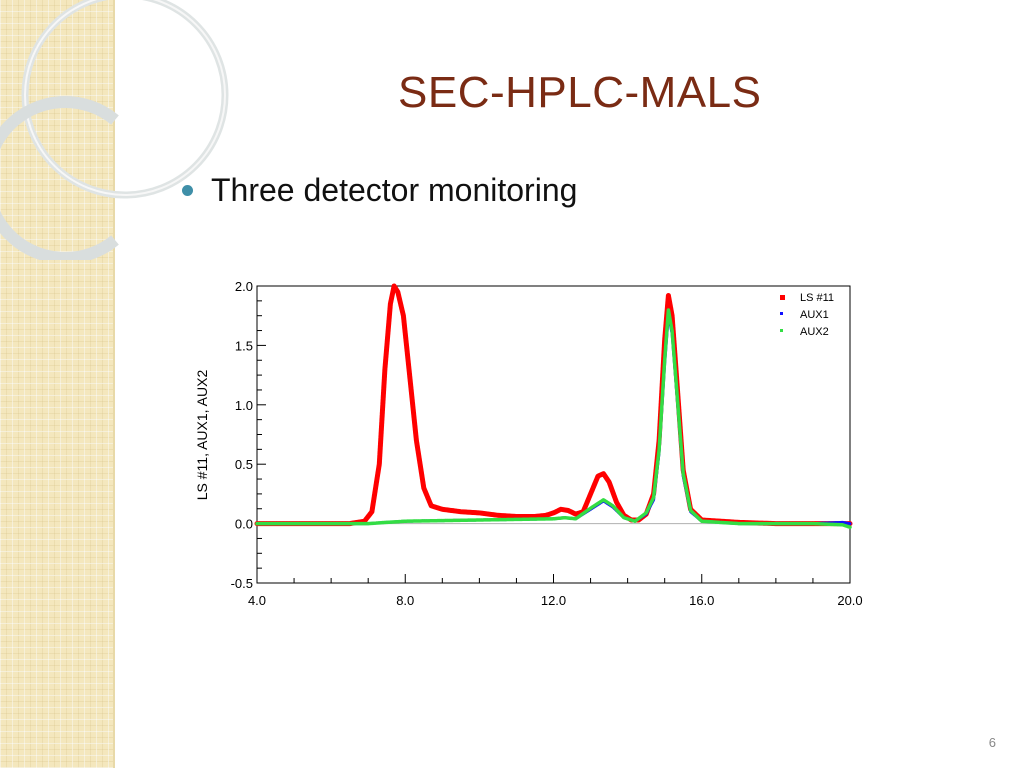 The width and height of the screenshot is (1024, 768). What do you see at coordinates (814, 332) in the screenshot?
I see `legend-label: AUX2` at bounding box center [814, 332].